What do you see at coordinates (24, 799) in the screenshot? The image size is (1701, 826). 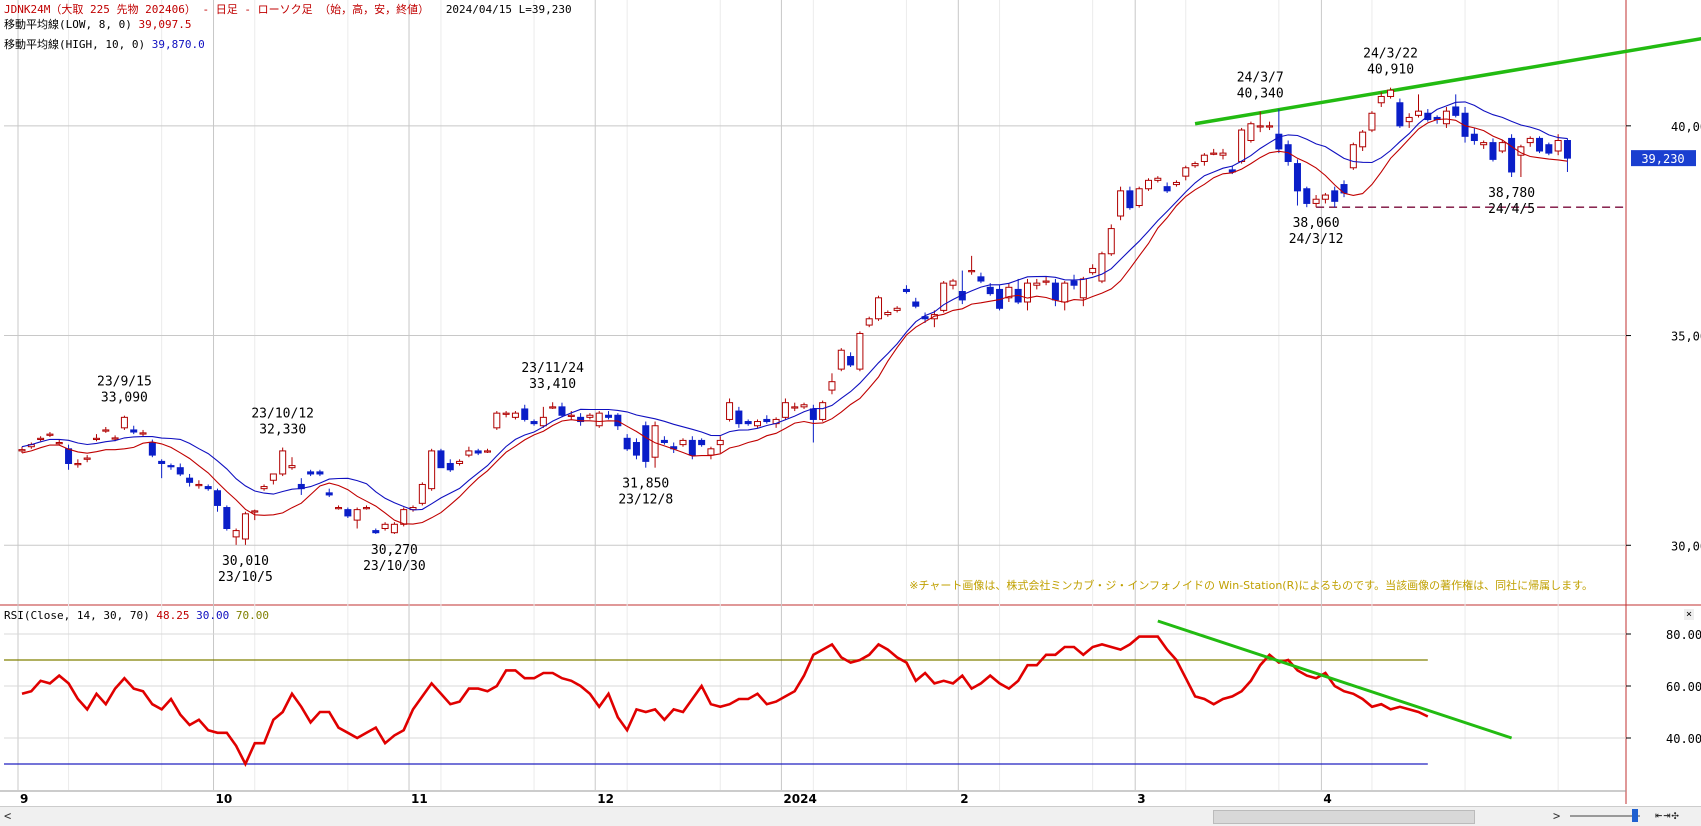 I see `x-tick-label: 9` at bounding box center [24, 799].